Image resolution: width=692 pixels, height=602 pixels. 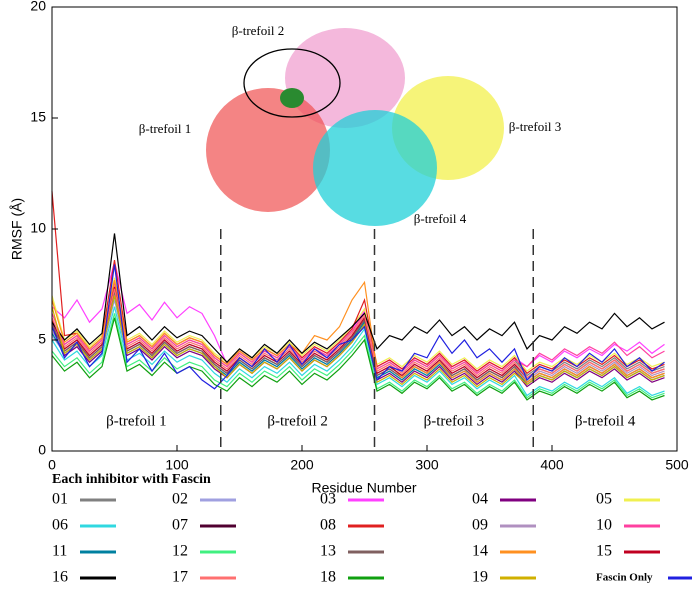 I want to click on legend-label: 16, so click(x=60, y=577).